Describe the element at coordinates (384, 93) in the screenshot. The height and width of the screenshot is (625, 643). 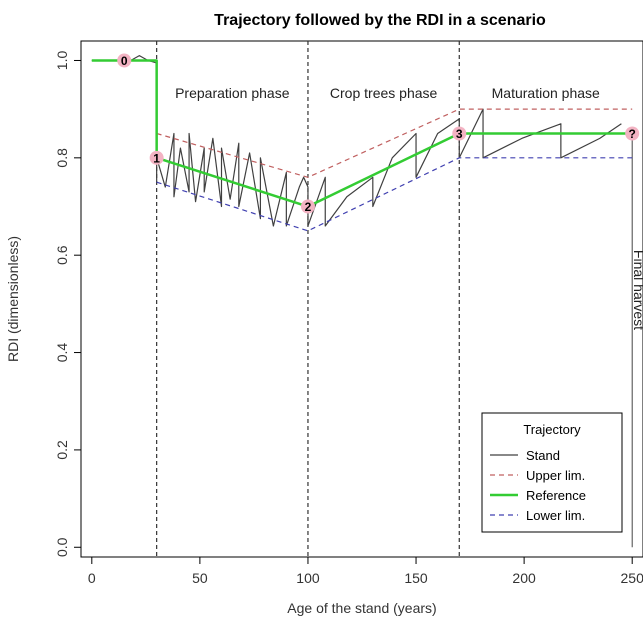
I see `phase-label: Crop trees phase` at that location.